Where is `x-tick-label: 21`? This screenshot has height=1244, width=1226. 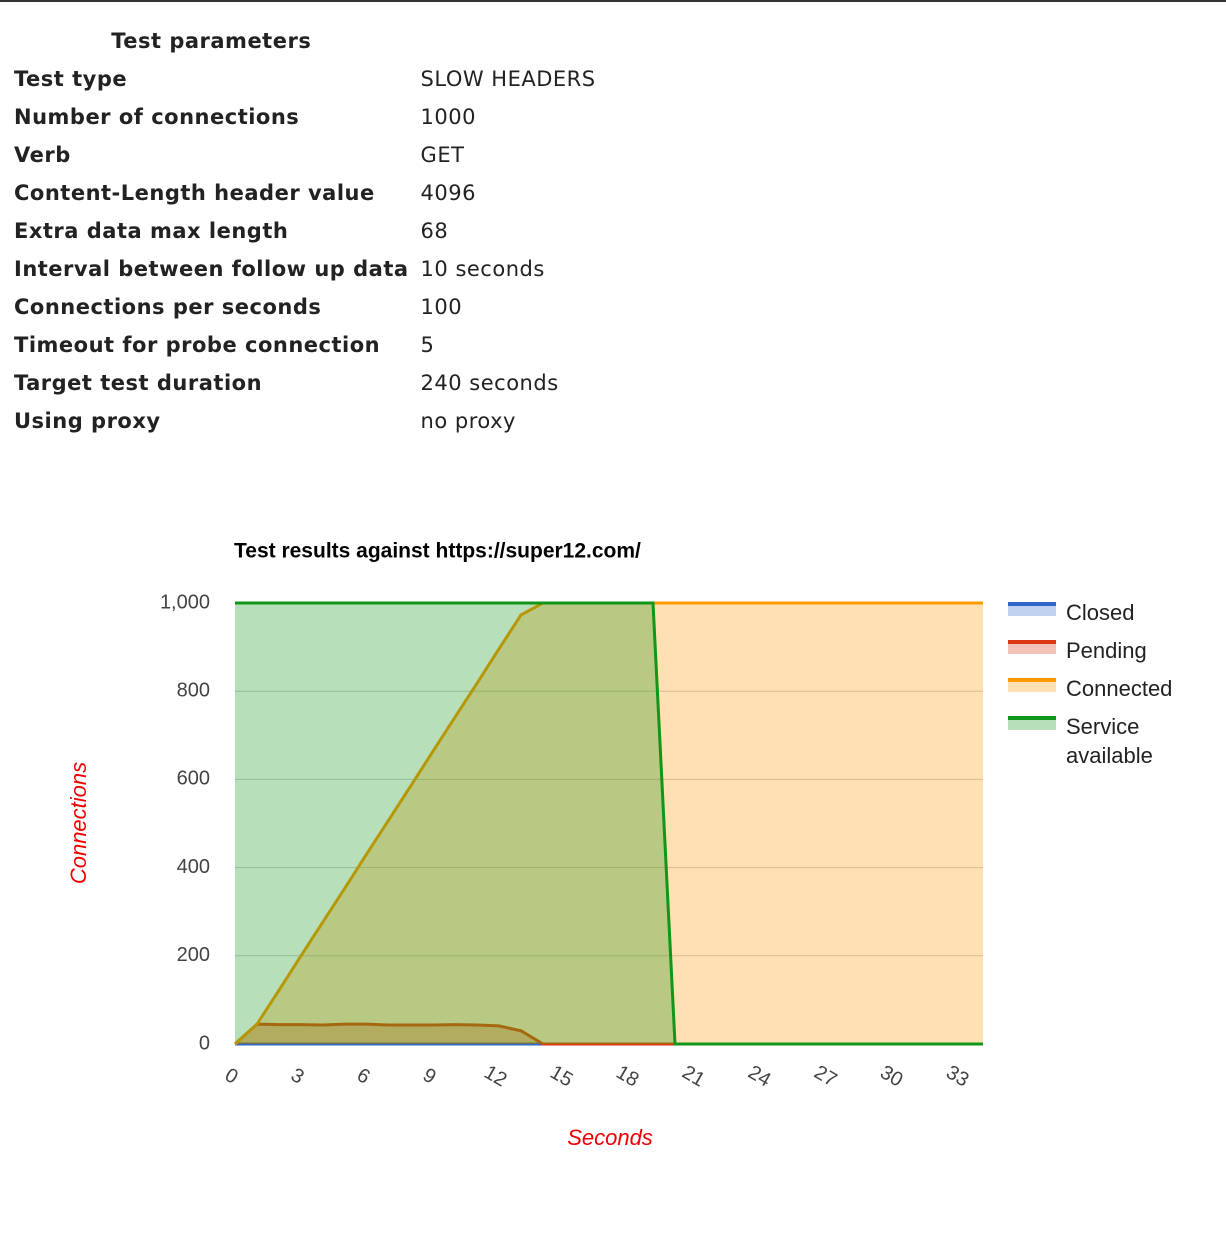
x-tick-label: 21 is located at coordinates (693, 1076).